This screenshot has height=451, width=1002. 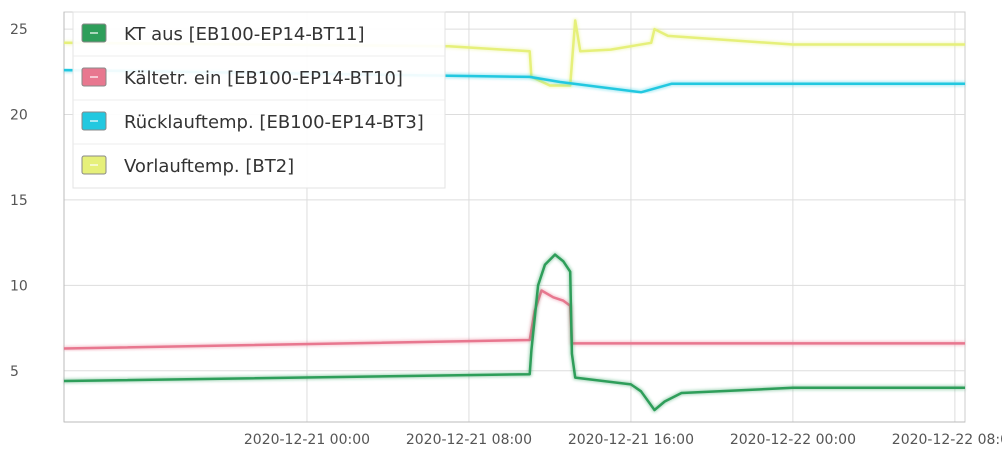 I want to click on y-tick-label: 20, so click(x=19, y=116).